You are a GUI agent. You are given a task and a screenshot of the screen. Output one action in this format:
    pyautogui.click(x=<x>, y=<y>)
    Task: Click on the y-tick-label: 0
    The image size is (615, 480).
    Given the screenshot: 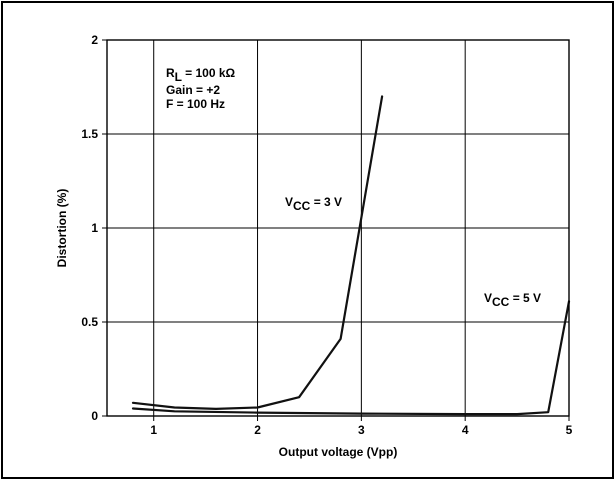 What is the action you would take?
    pyautogui.click(x=94, y=416)
    